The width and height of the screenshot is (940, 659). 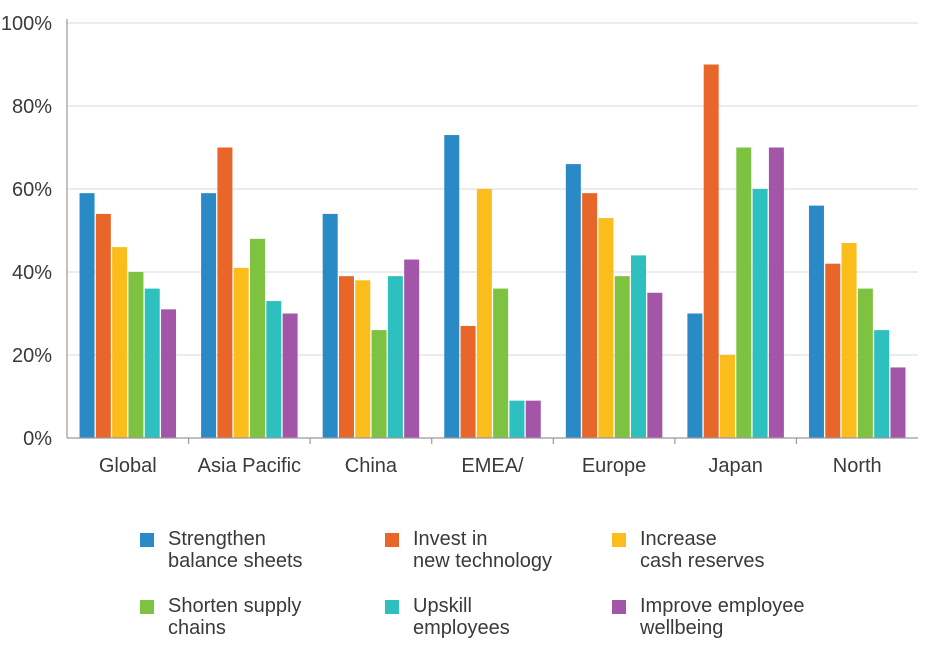 What do you see at coordinates (128, 466) in the screenshot?
I see `category-label: Global` at bounding box center [128, 466].